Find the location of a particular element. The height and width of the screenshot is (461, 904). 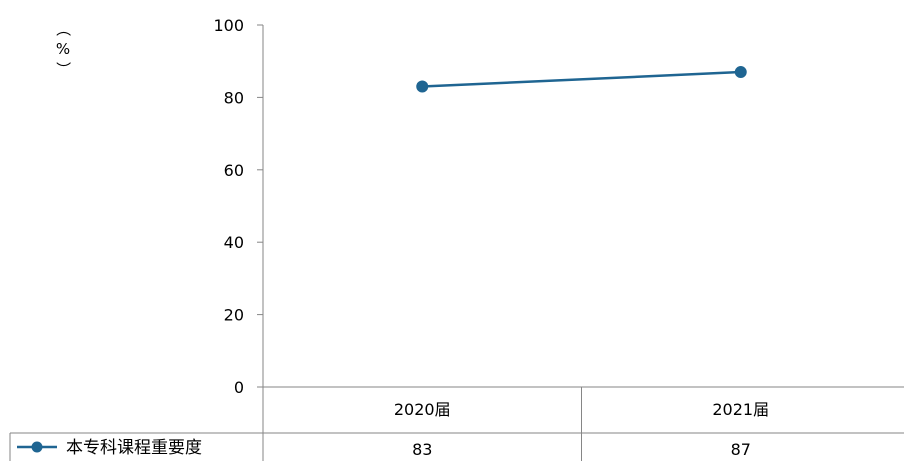

y-tick-label: 60 is located at coordinates (234, 170).